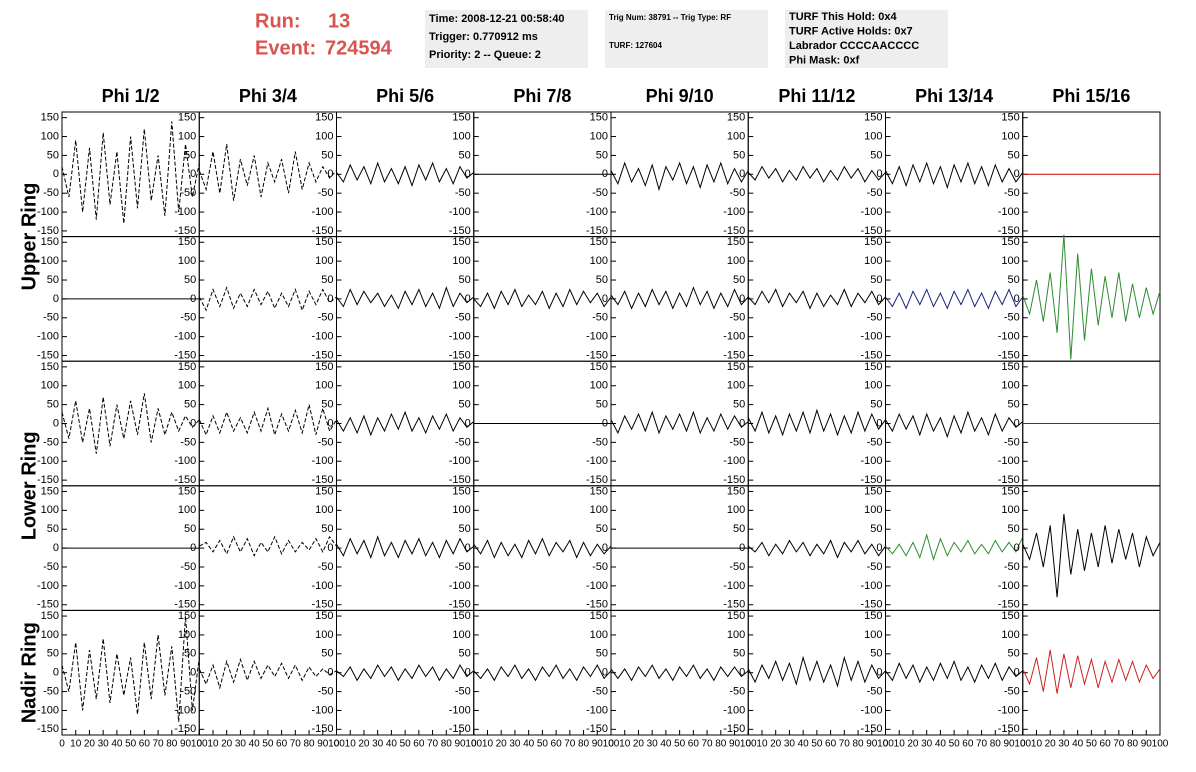  What do you see at coordinates (748, 744) in the screenshot?
I see `x-tick-label: 0` at bounding box center [748, 744].